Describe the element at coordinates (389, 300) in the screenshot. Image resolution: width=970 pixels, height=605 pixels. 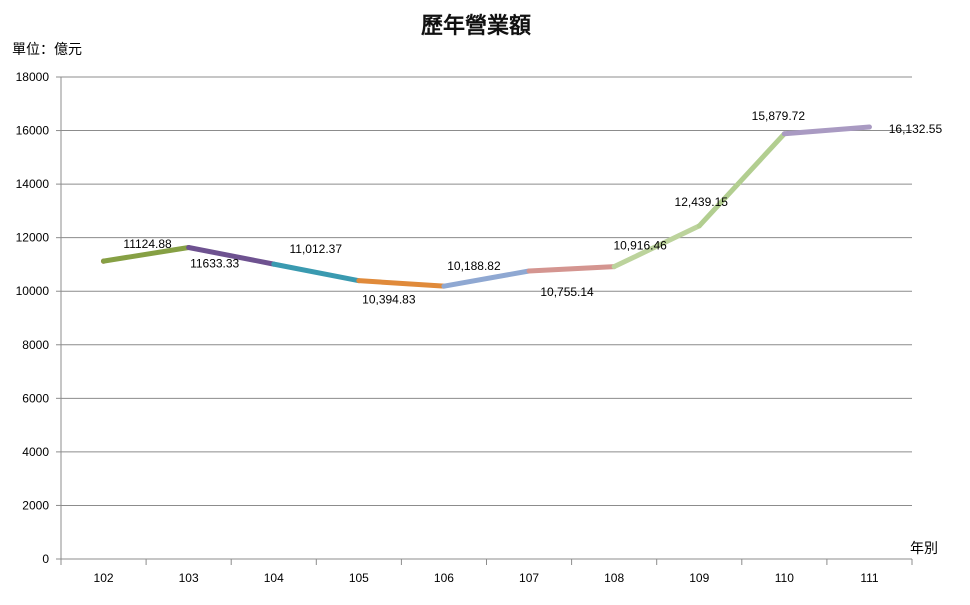
I see `data-label: 10,394.83` at that location.